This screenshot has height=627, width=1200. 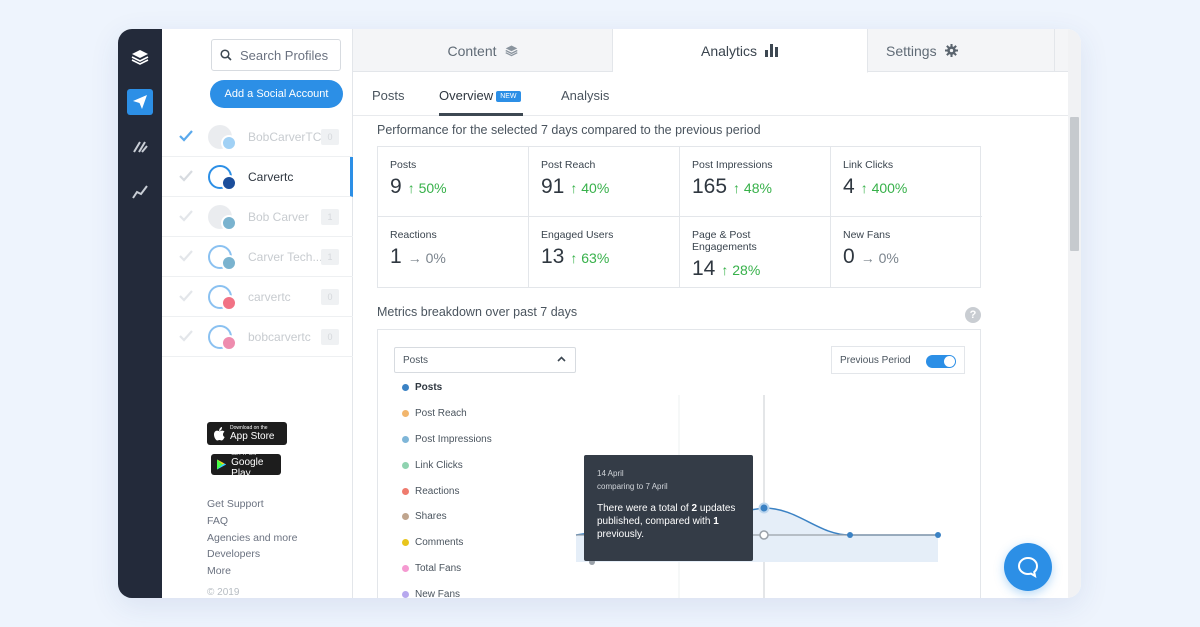 I want to click on help-icon: ?, so click(x=973, y=315).